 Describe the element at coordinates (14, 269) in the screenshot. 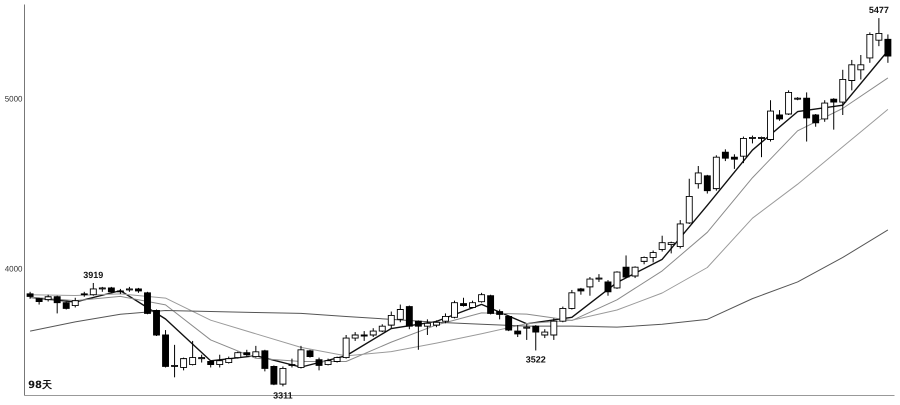

I see `y-tick-label: 4000` at that location.